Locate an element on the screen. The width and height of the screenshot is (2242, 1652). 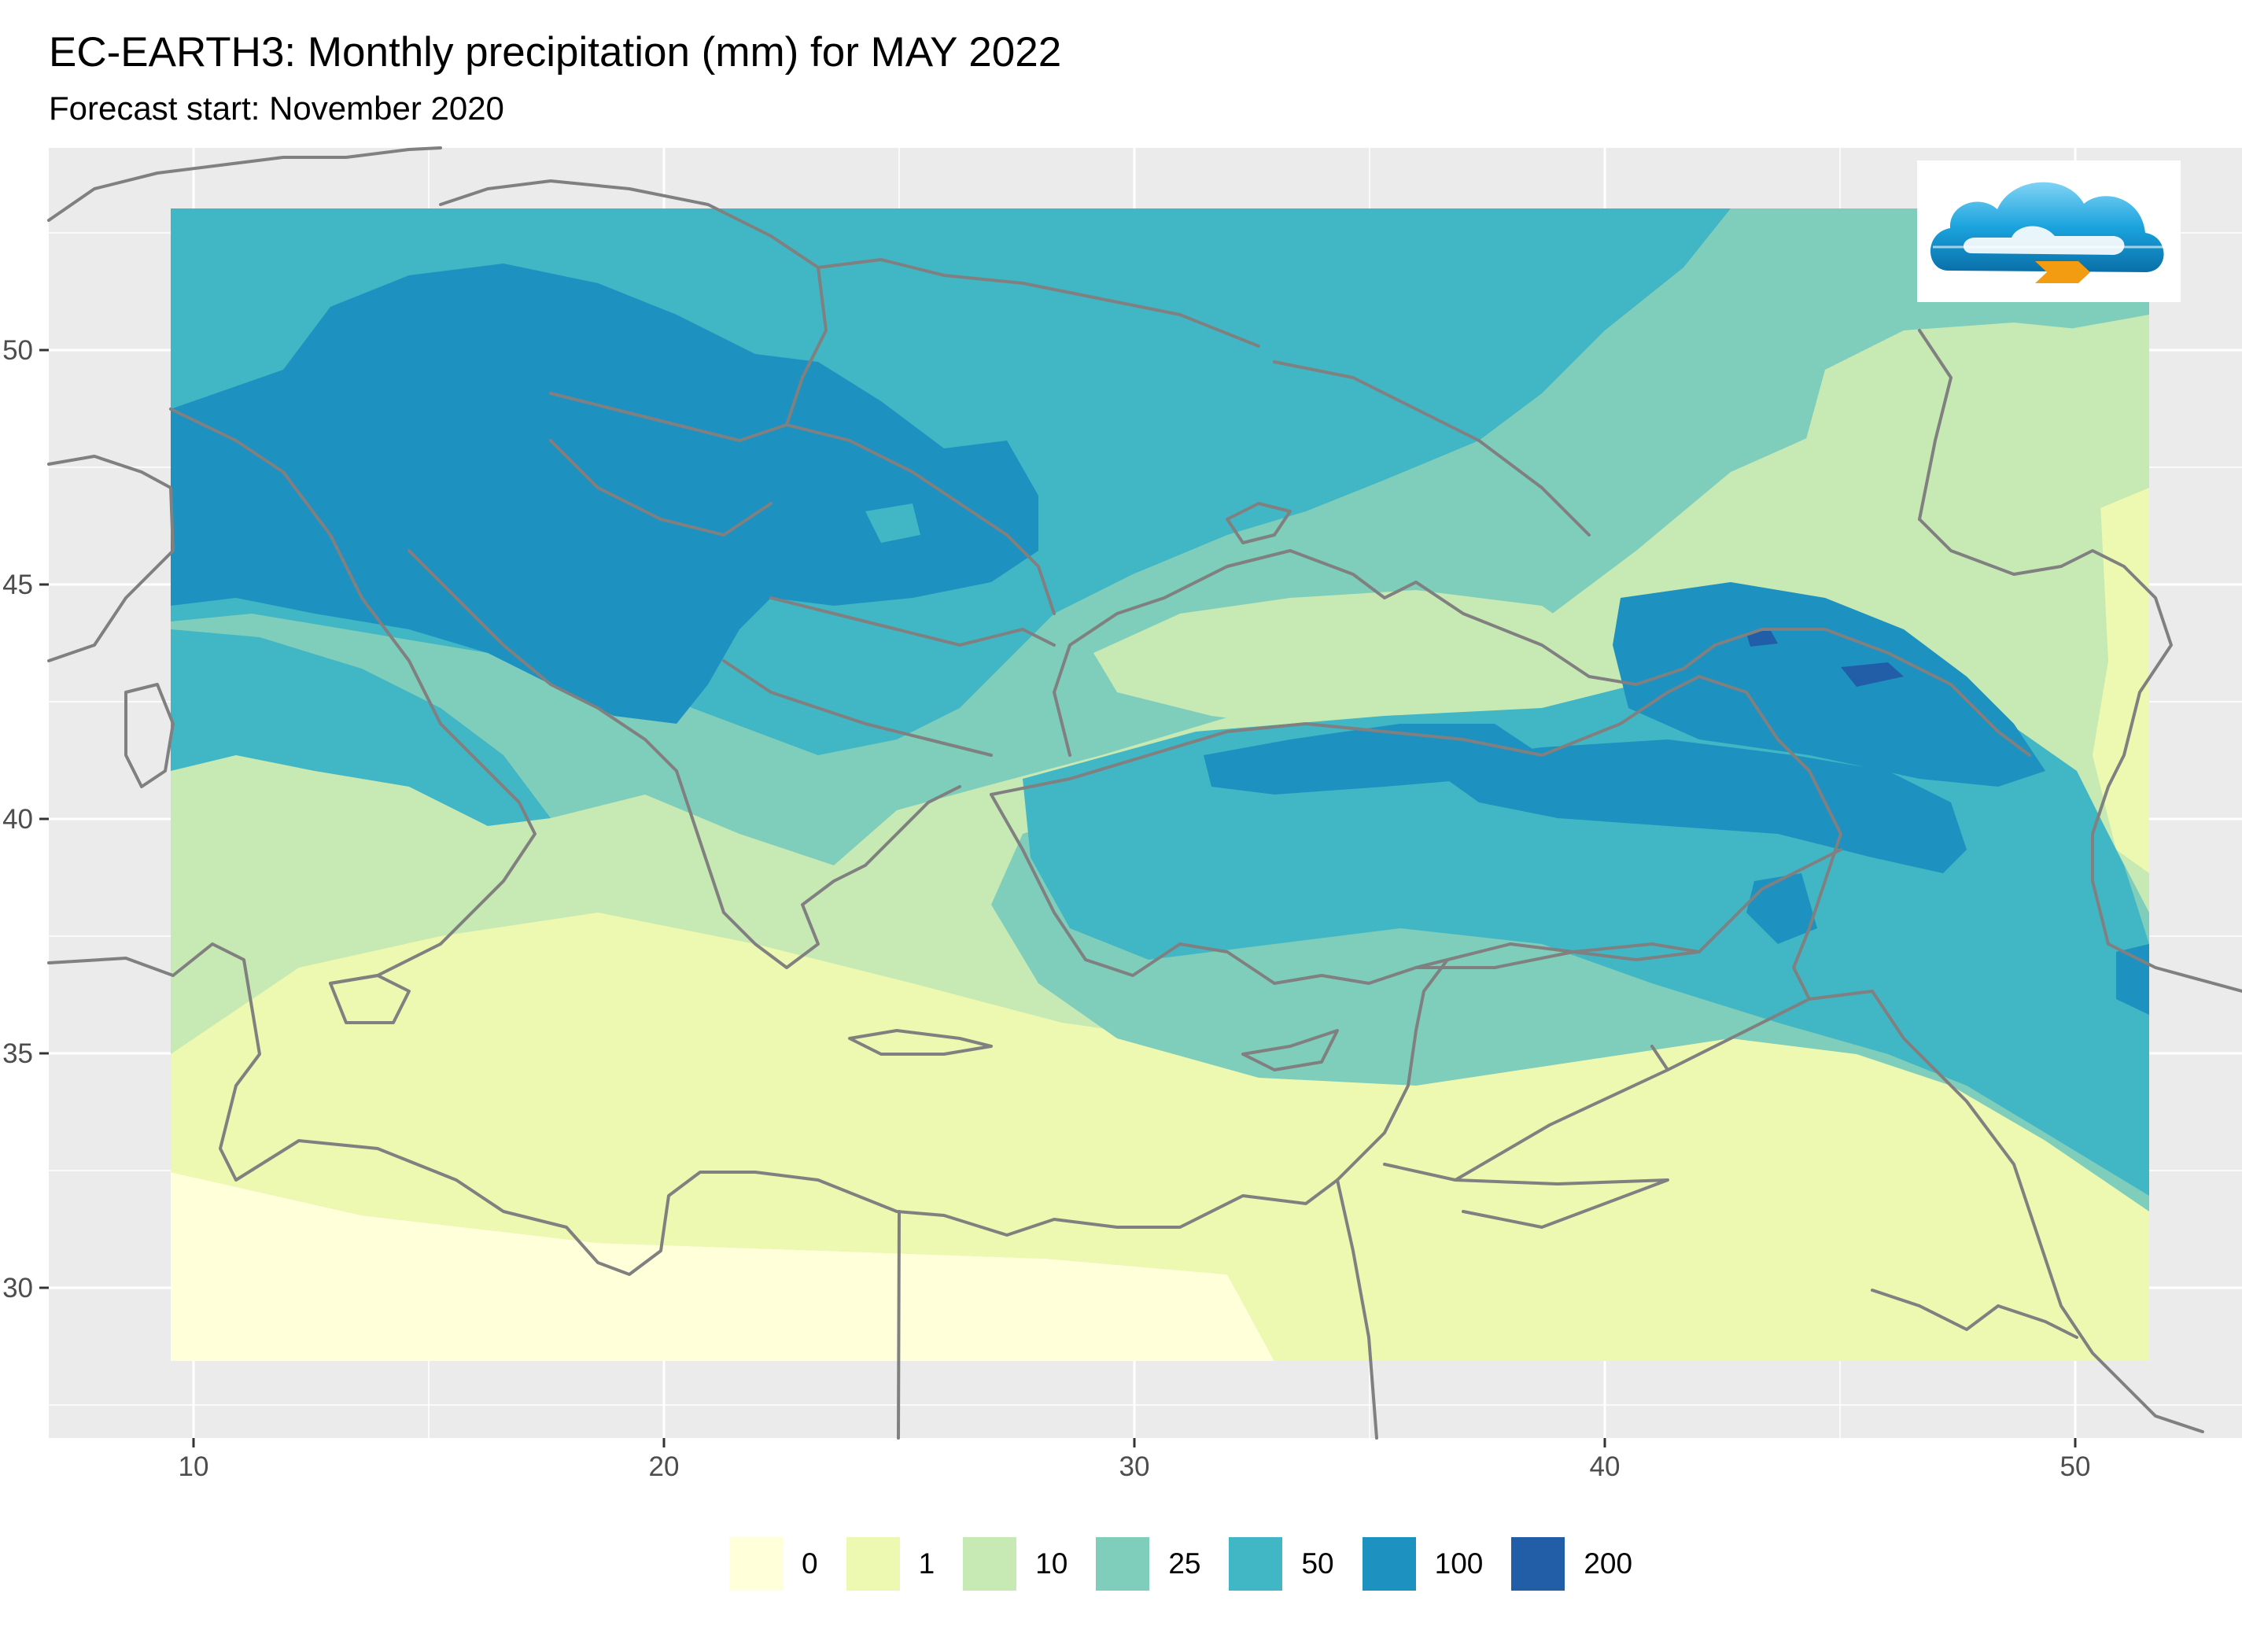
coastline-anatolia-south is located at coordinates (1219, 889).